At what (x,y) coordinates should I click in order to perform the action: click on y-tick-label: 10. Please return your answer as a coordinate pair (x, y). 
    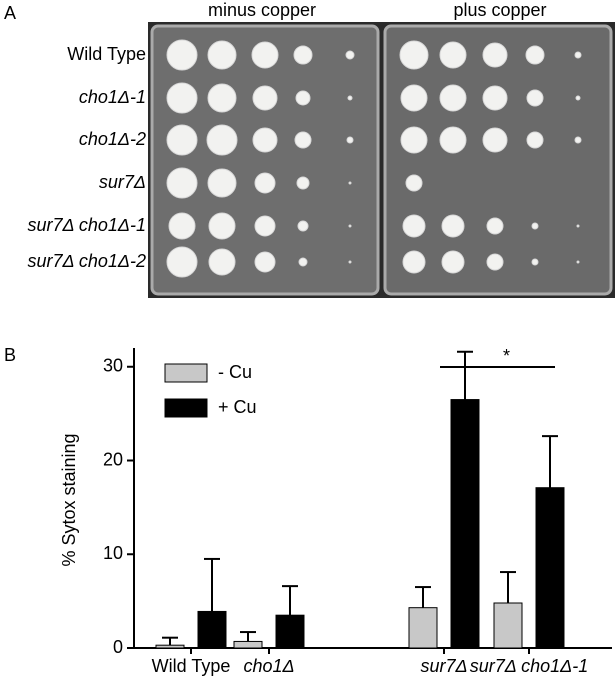
    Looking at the image, I should click on (113, 553).